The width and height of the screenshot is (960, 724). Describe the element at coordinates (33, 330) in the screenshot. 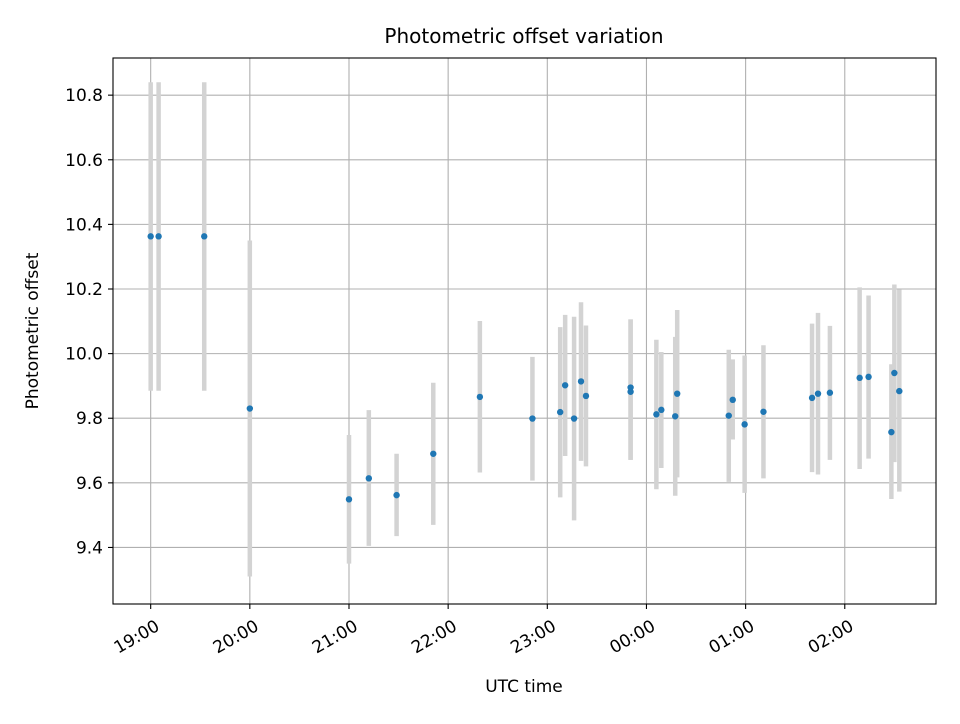

I see `y-axis-label: Photometric offset` at that location.